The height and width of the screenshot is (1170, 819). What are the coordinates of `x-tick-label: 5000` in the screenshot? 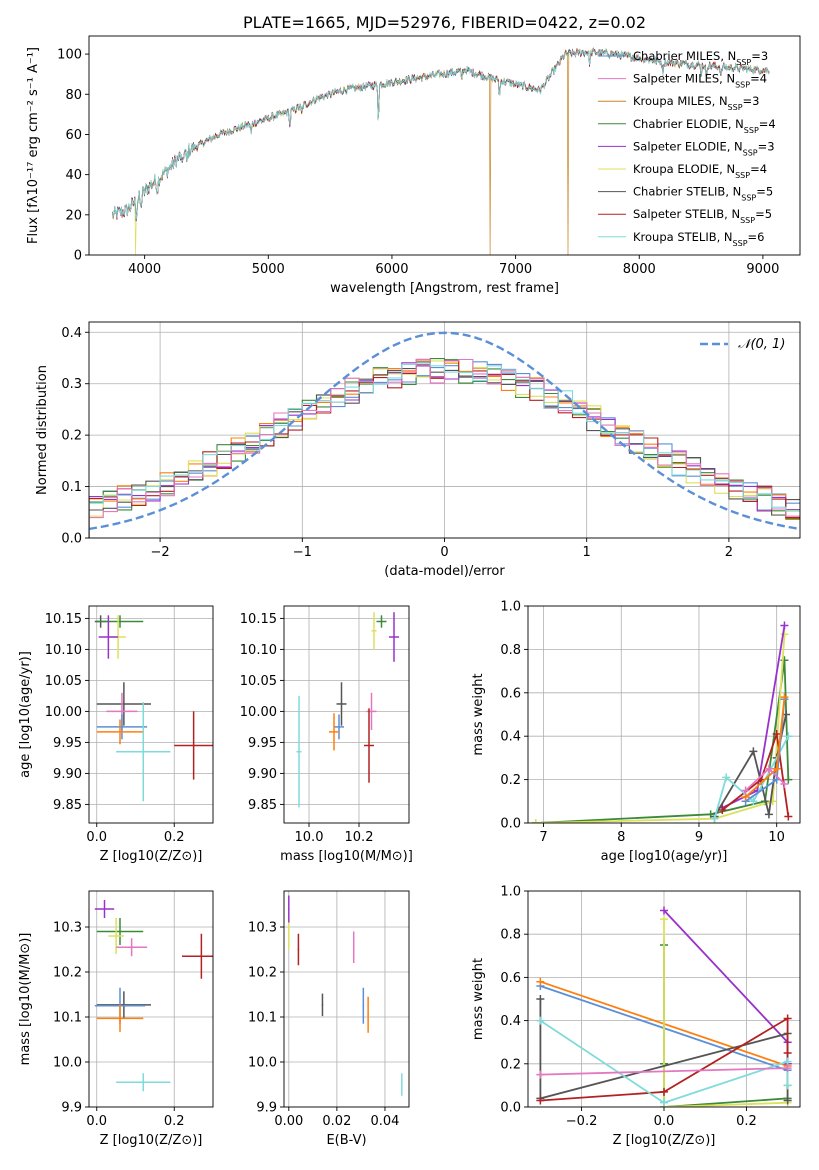 It's located at (268, 269).